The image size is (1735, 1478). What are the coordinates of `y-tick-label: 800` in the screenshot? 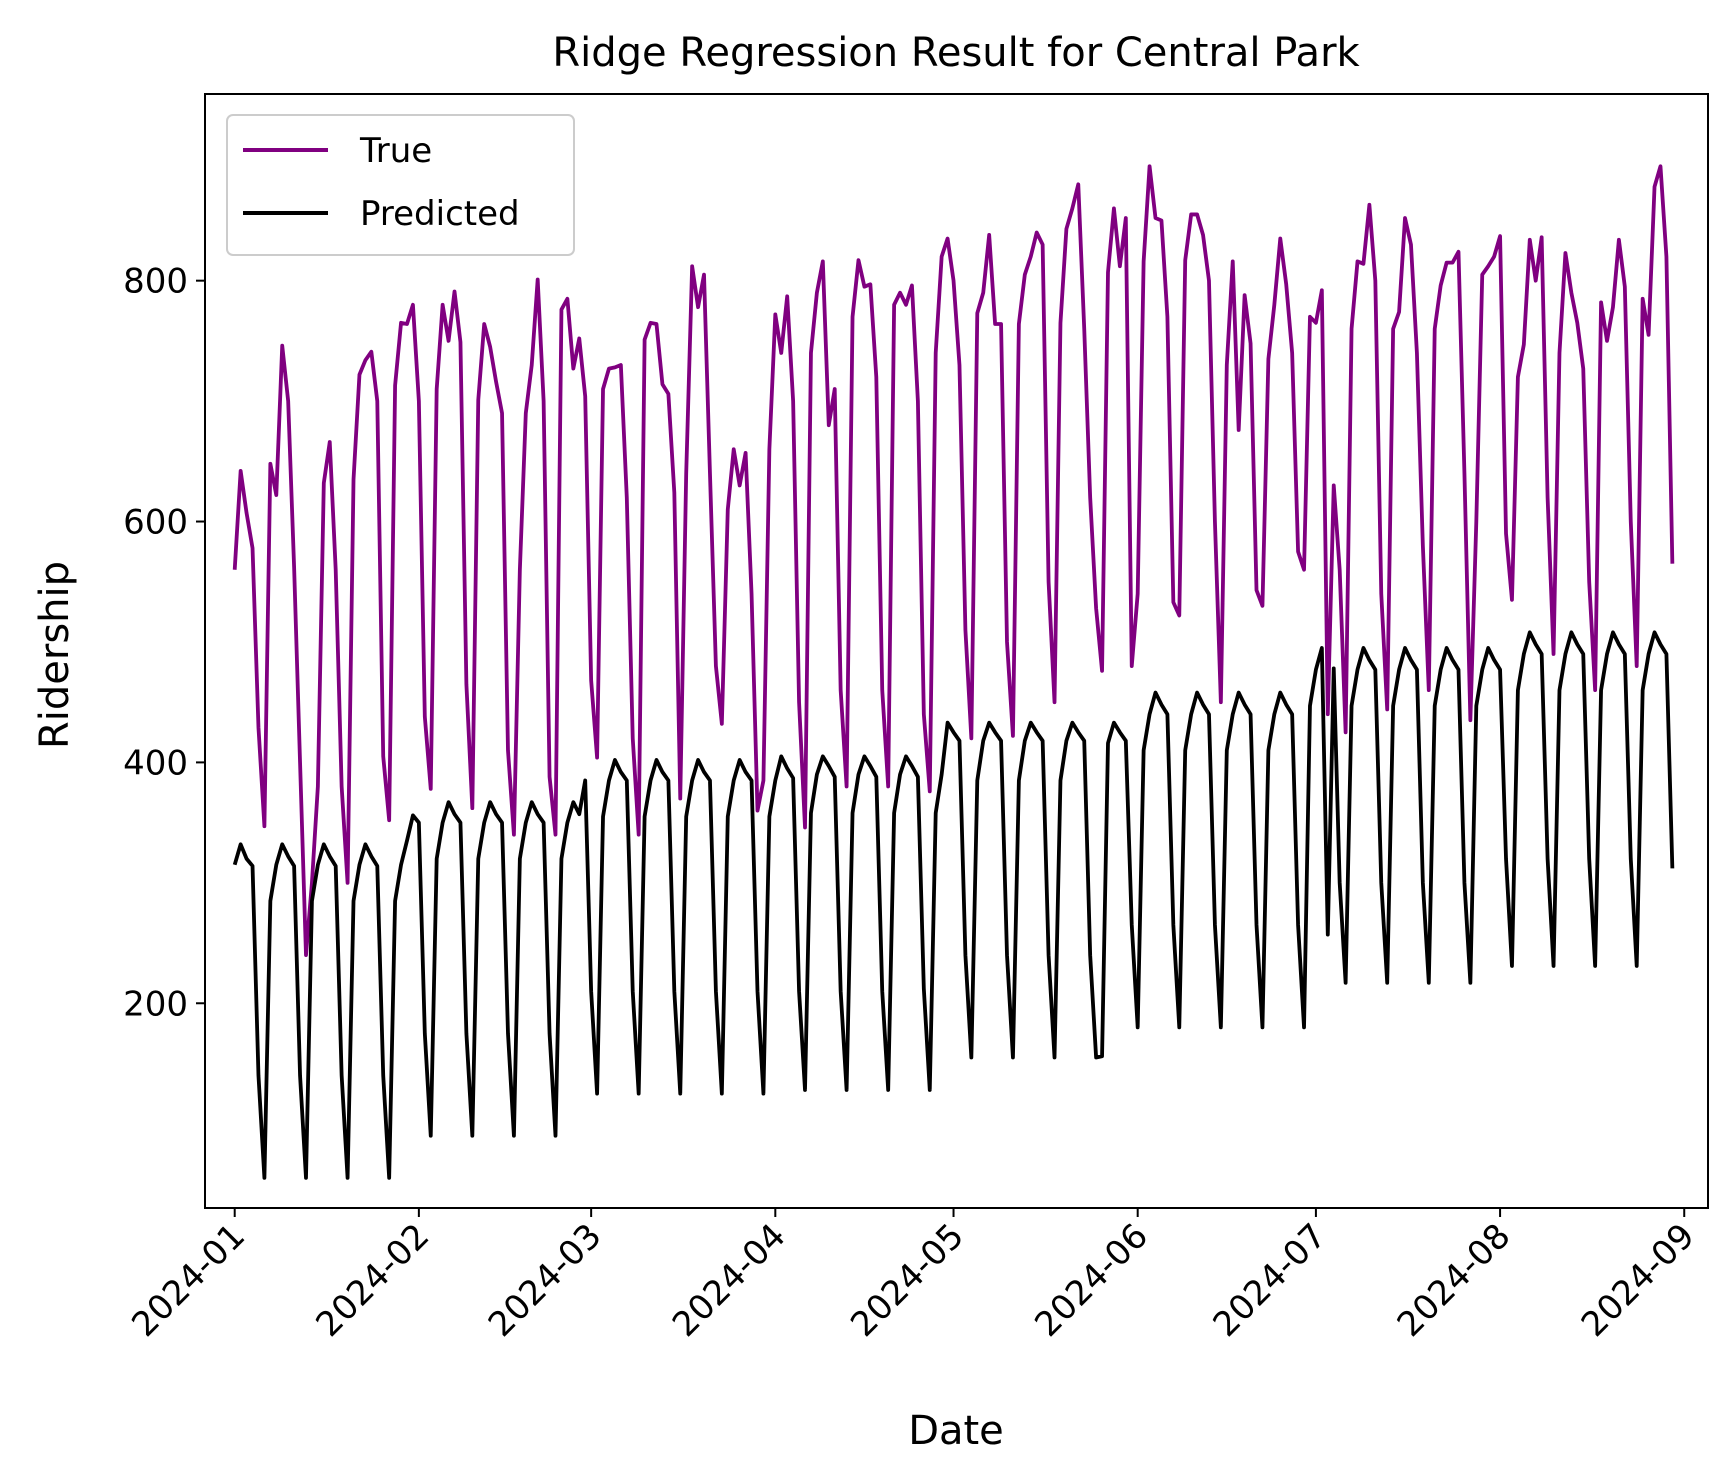 It's located at (155, 282).